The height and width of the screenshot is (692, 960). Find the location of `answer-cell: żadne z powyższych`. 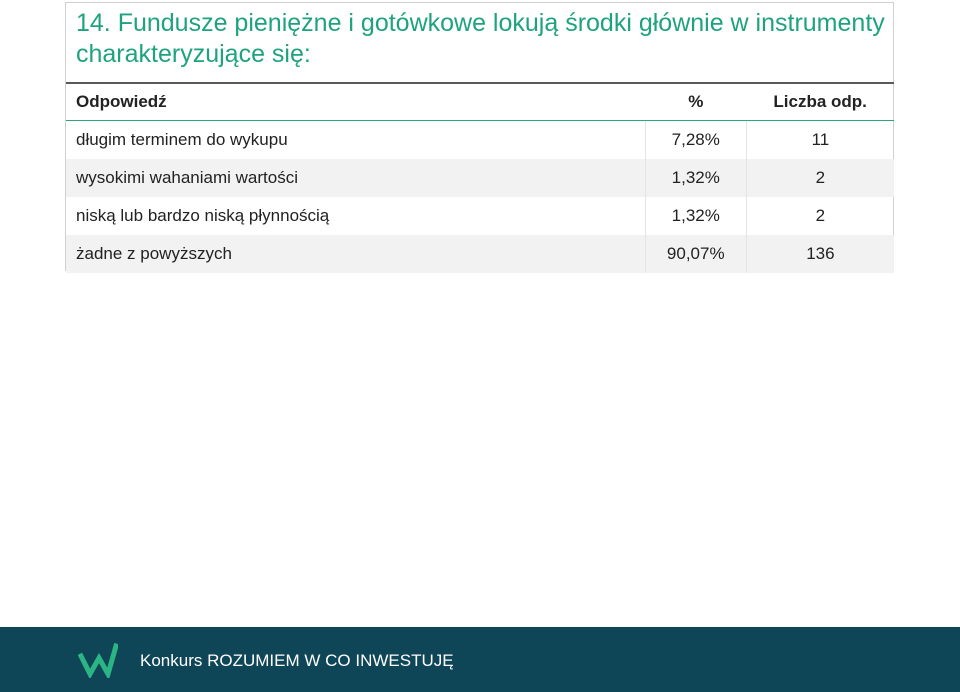

answer-cell: żadne z powyższych is located at coordinates (356, 254).